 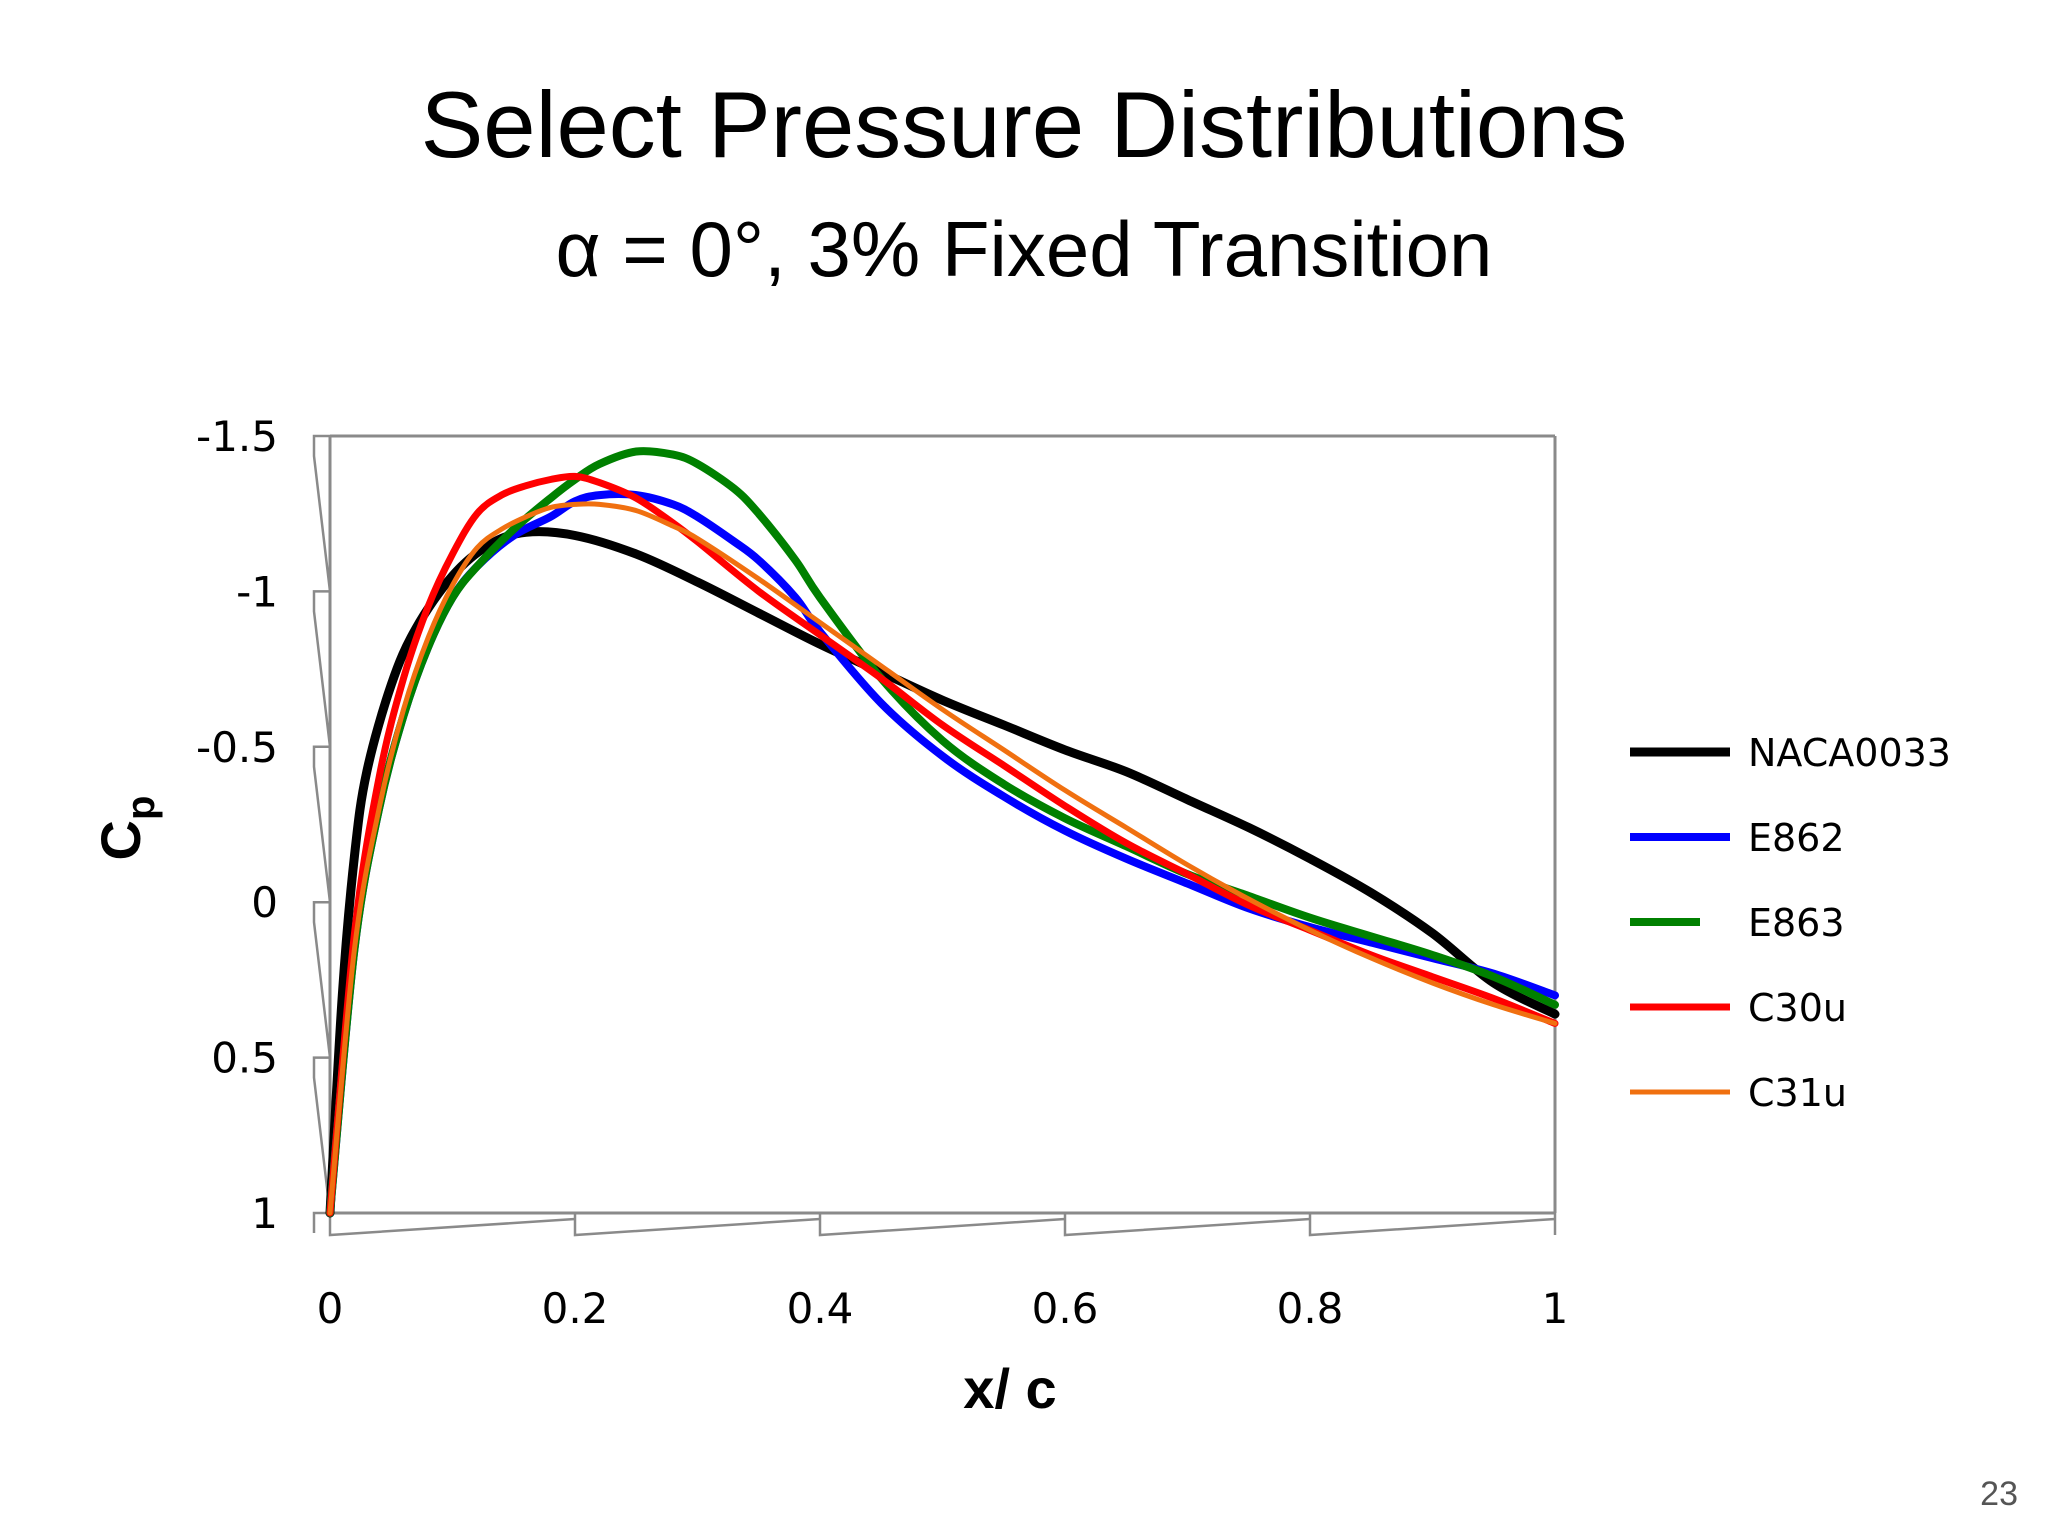 What do you see at coordinates (264, 902) in the screenshot?
I see `y-tick-label: 0` at bounding box center [264, 902].